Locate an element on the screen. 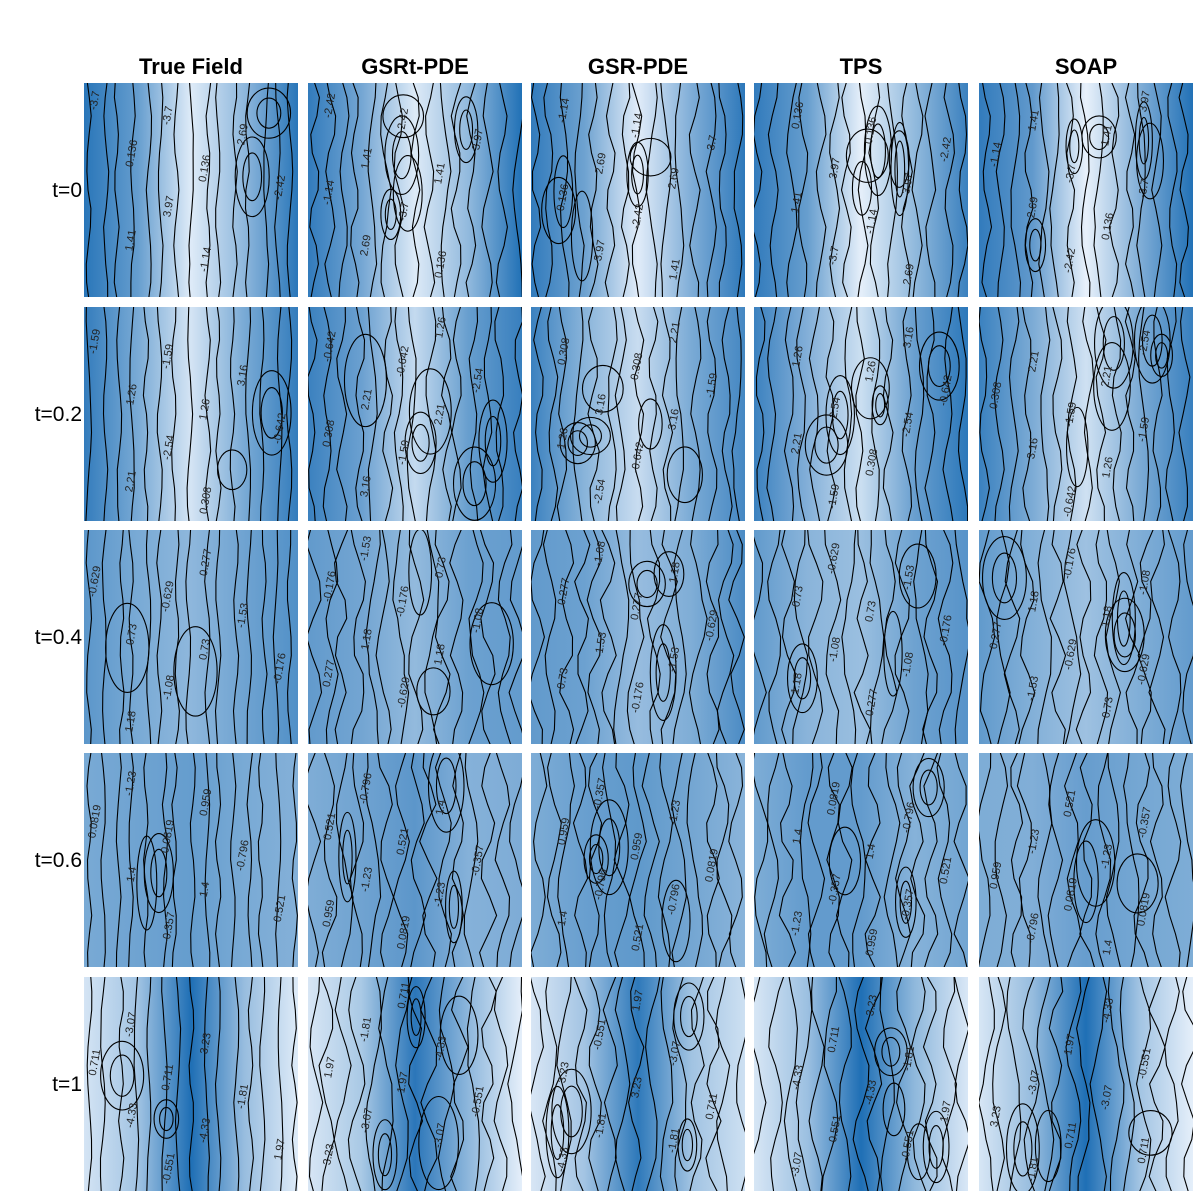  contour-label: 0.136 is located at coordinates (871, 130).